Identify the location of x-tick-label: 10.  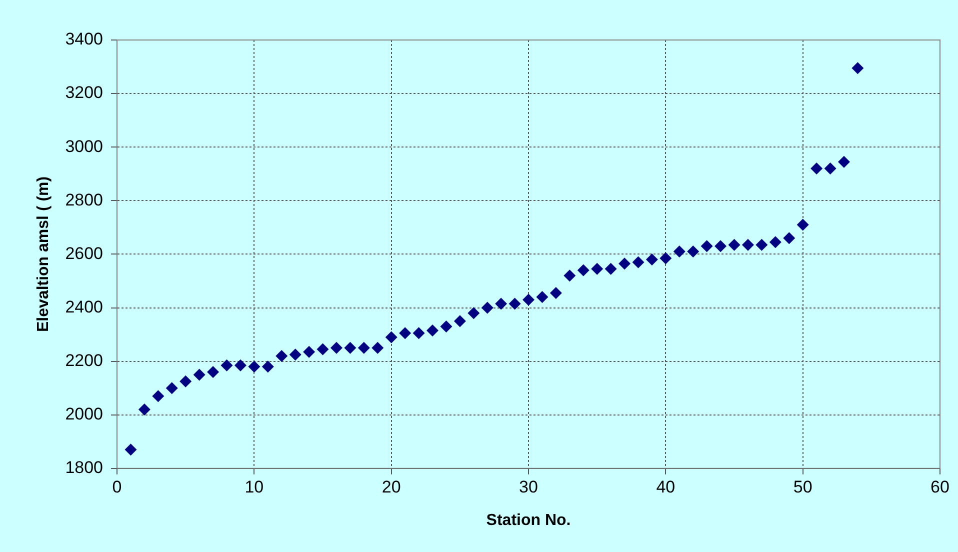
(254, 486).